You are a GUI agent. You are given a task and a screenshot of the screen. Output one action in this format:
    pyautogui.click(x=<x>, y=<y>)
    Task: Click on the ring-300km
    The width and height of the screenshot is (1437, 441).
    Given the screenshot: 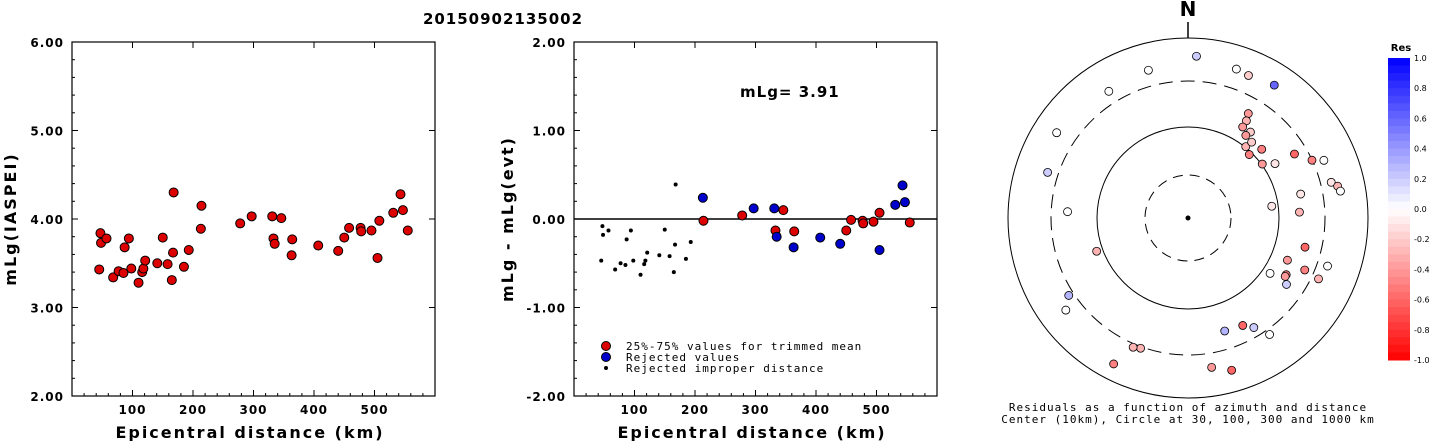 What is the action you would take?
    pyautogui.click(x=1188, y=218)
    